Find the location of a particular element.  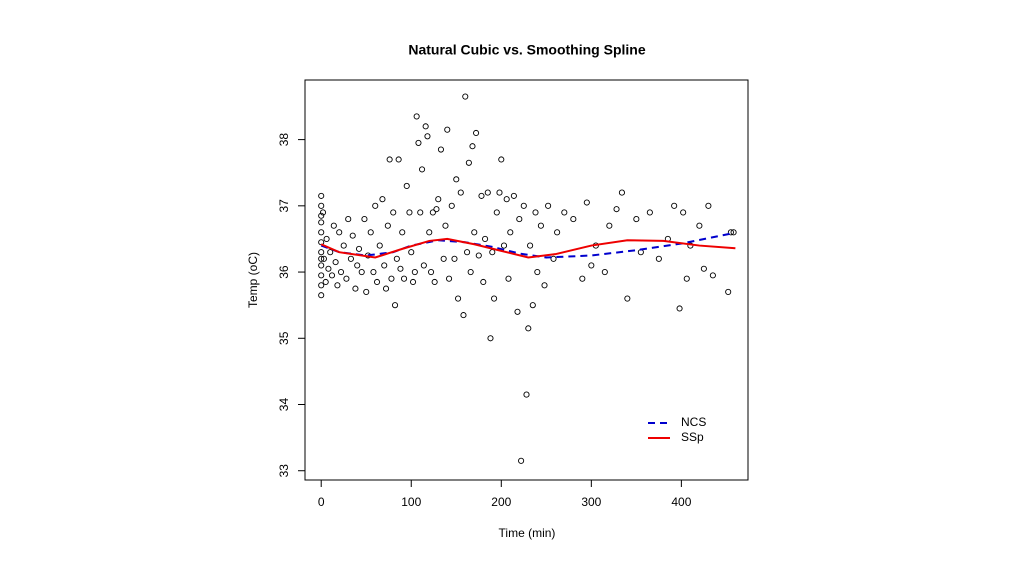

spline-line is located at coordinates (528, 248).